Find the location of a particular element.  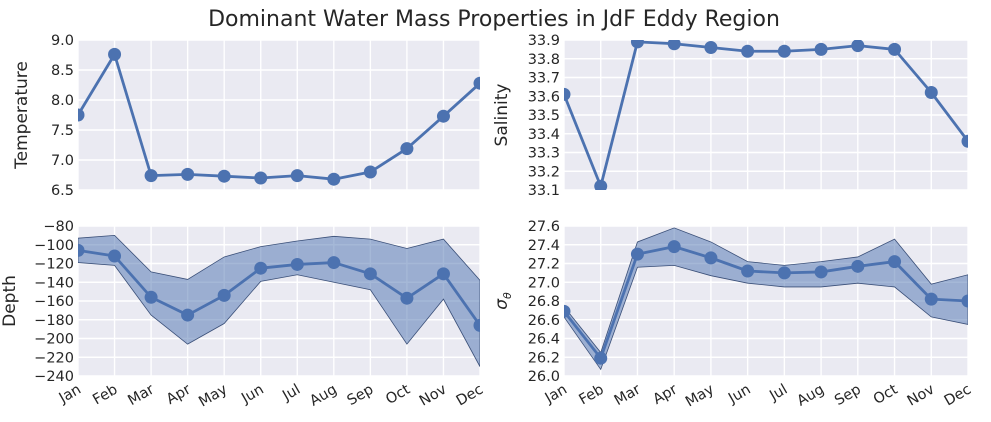

y-tick-label: 33.8 is located at coordinates (544, 60).